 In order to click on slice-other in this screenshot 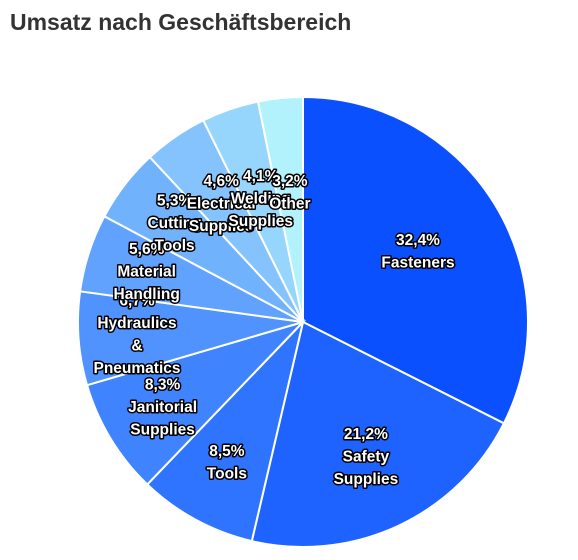, I will do `click(280, 209)`.